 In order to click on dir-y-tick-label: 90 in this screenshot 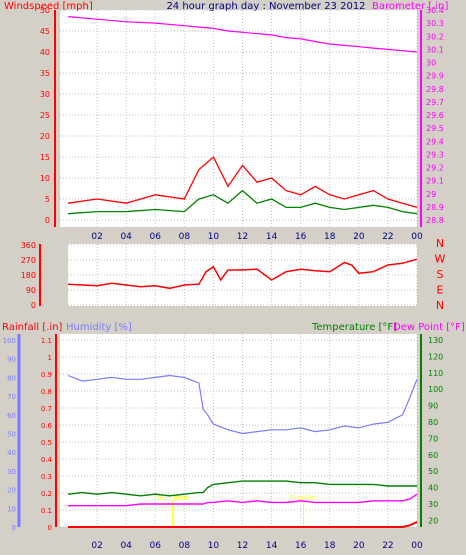, I will do `click(31, 290)`.